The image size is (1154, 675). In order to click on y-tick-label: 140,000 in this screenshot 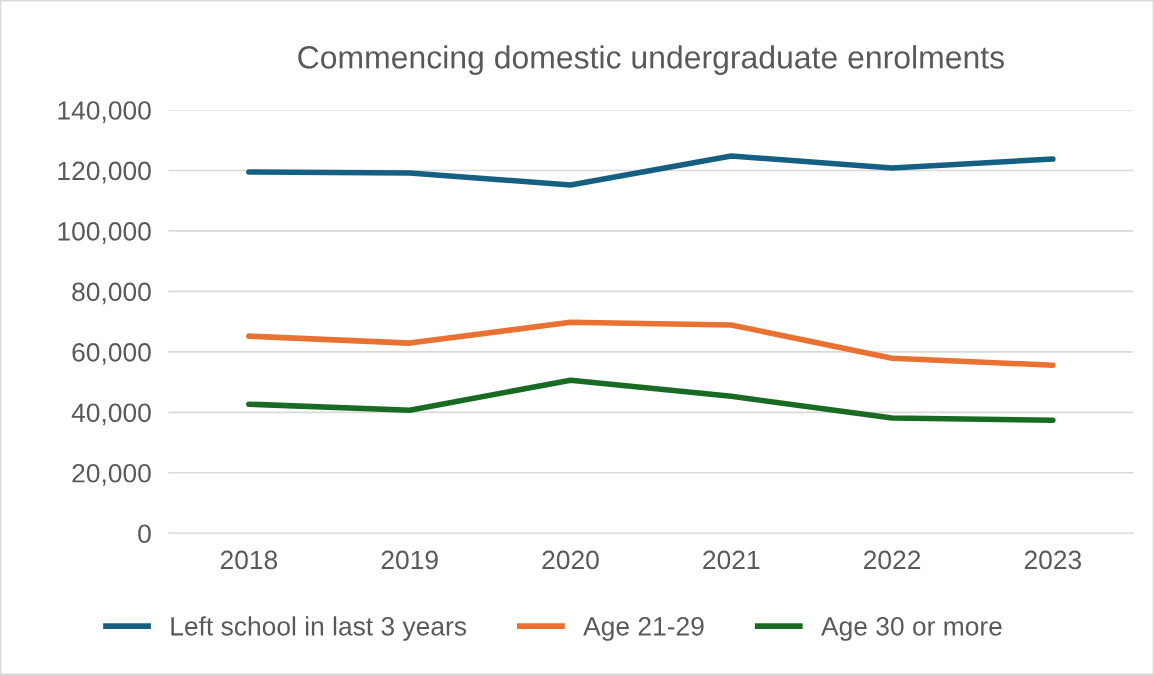, I will do `click(104, 112)`.